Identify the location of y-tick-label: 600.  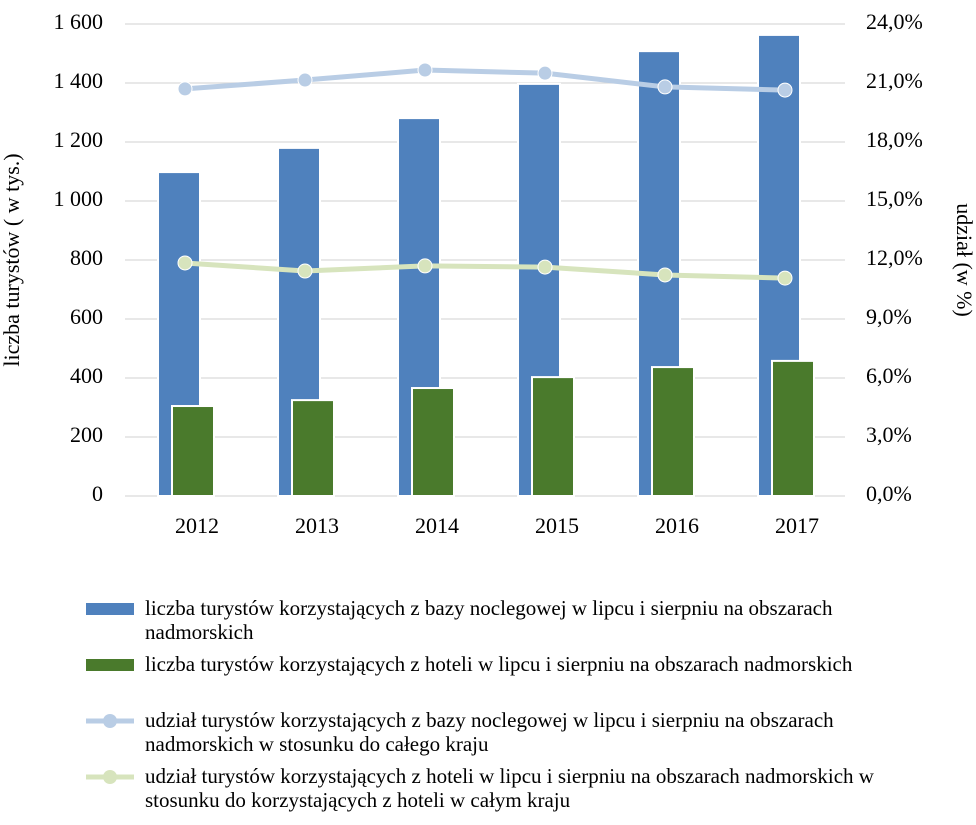
(86, 316).